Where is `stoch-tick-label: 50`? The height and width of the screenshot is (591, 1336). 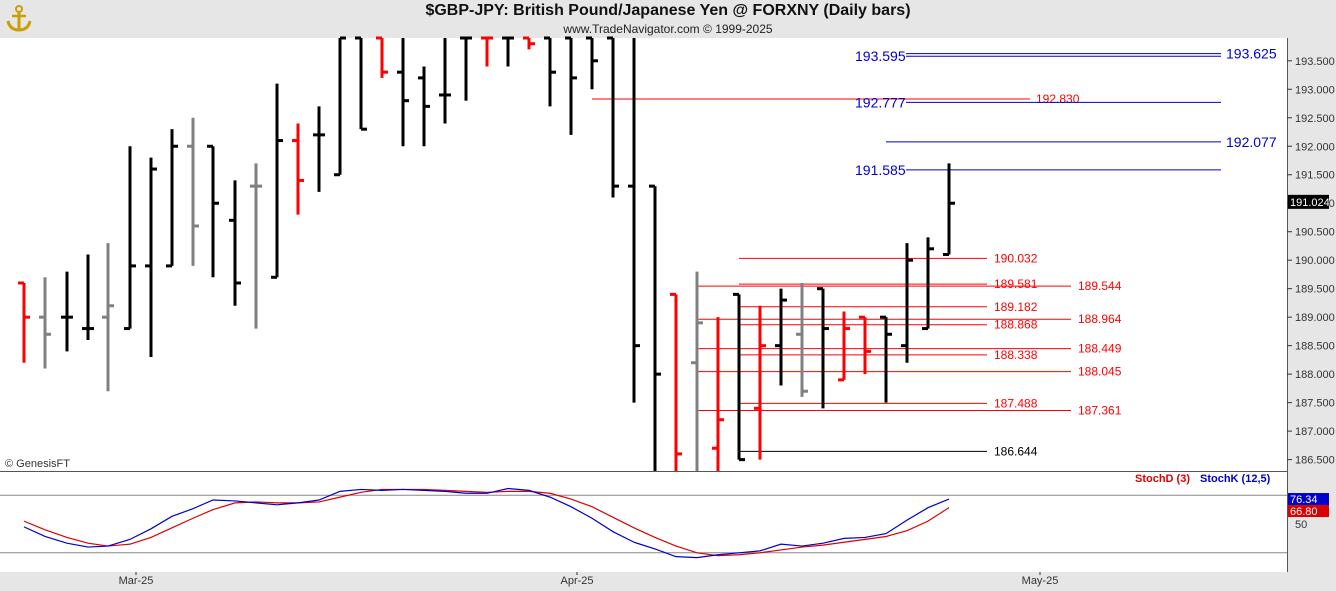
stoch-tick-label: 50 is located at coordinates (1301, 525).